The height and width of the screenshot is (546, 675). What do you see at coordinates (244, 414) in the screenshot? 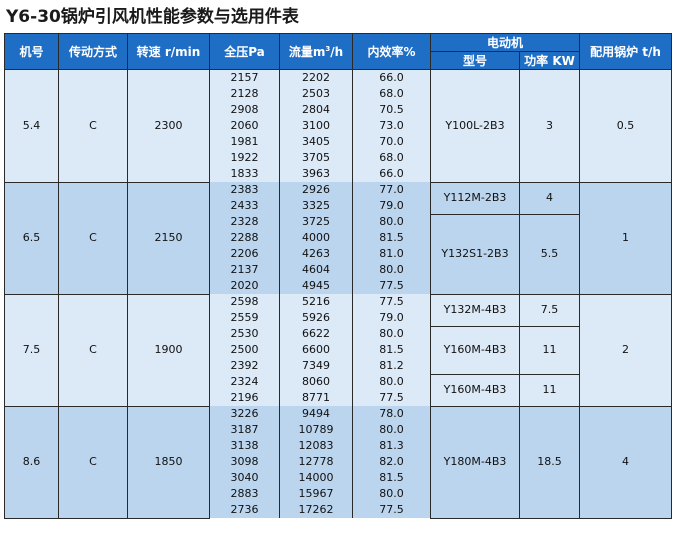
I see `pressure-cell: 3226` at bounding box center [244, 414].